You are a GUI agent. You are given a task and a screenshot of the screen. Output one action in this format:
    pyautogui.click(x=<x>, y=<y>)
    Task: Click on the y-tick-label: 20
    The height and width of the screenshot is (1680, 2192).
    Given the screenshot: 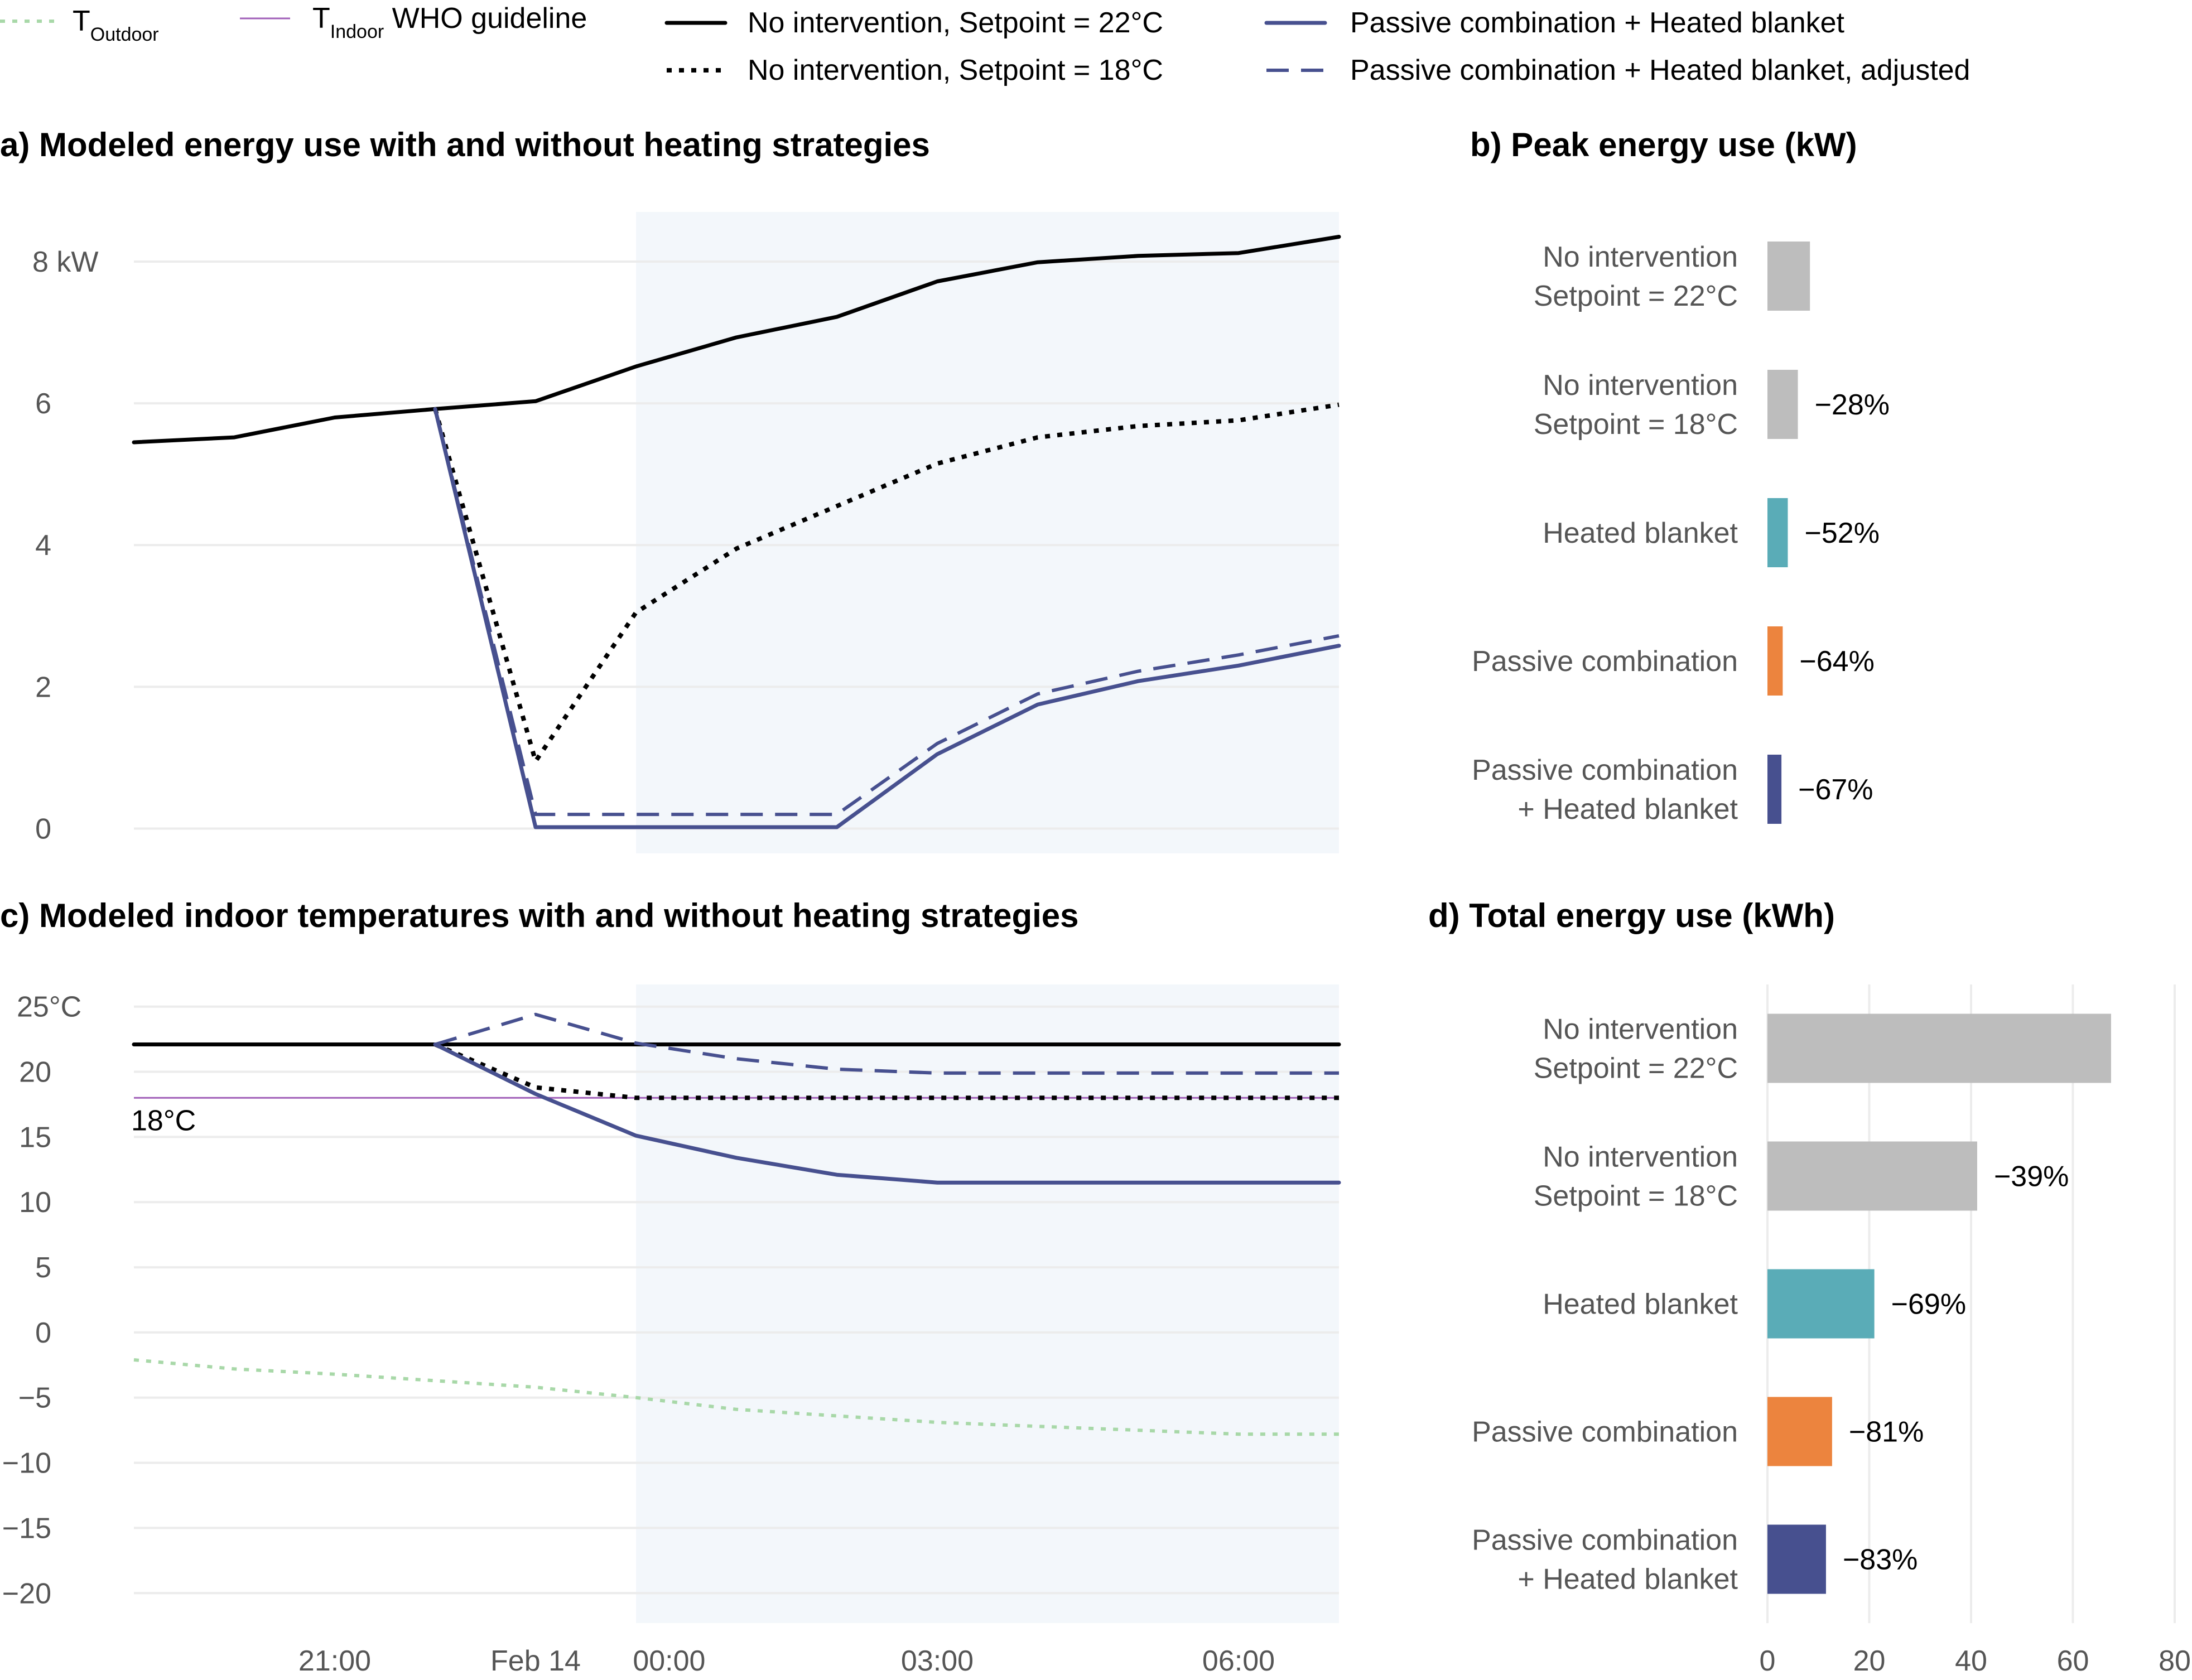 What is the action you would take?
    pyautogui.click(x=35, y=1072)
    